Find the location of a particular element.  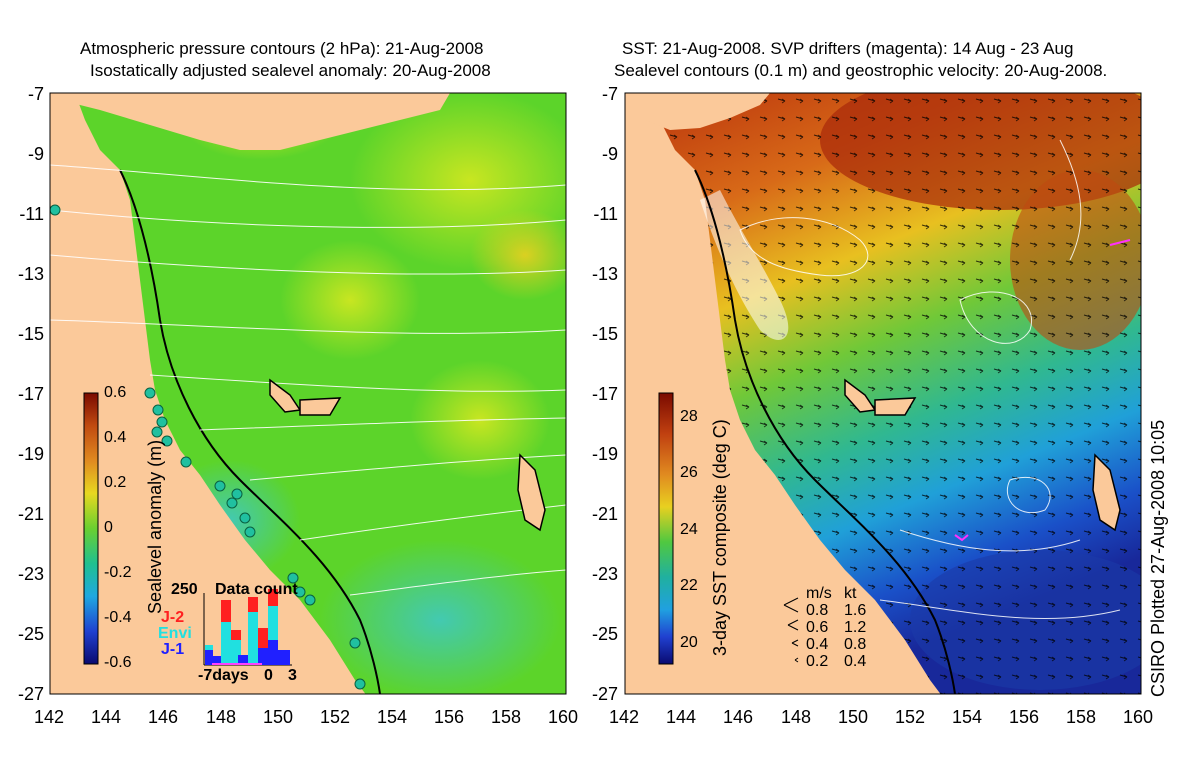

legend-j2: J-2 is located at coordinates (173, 617).